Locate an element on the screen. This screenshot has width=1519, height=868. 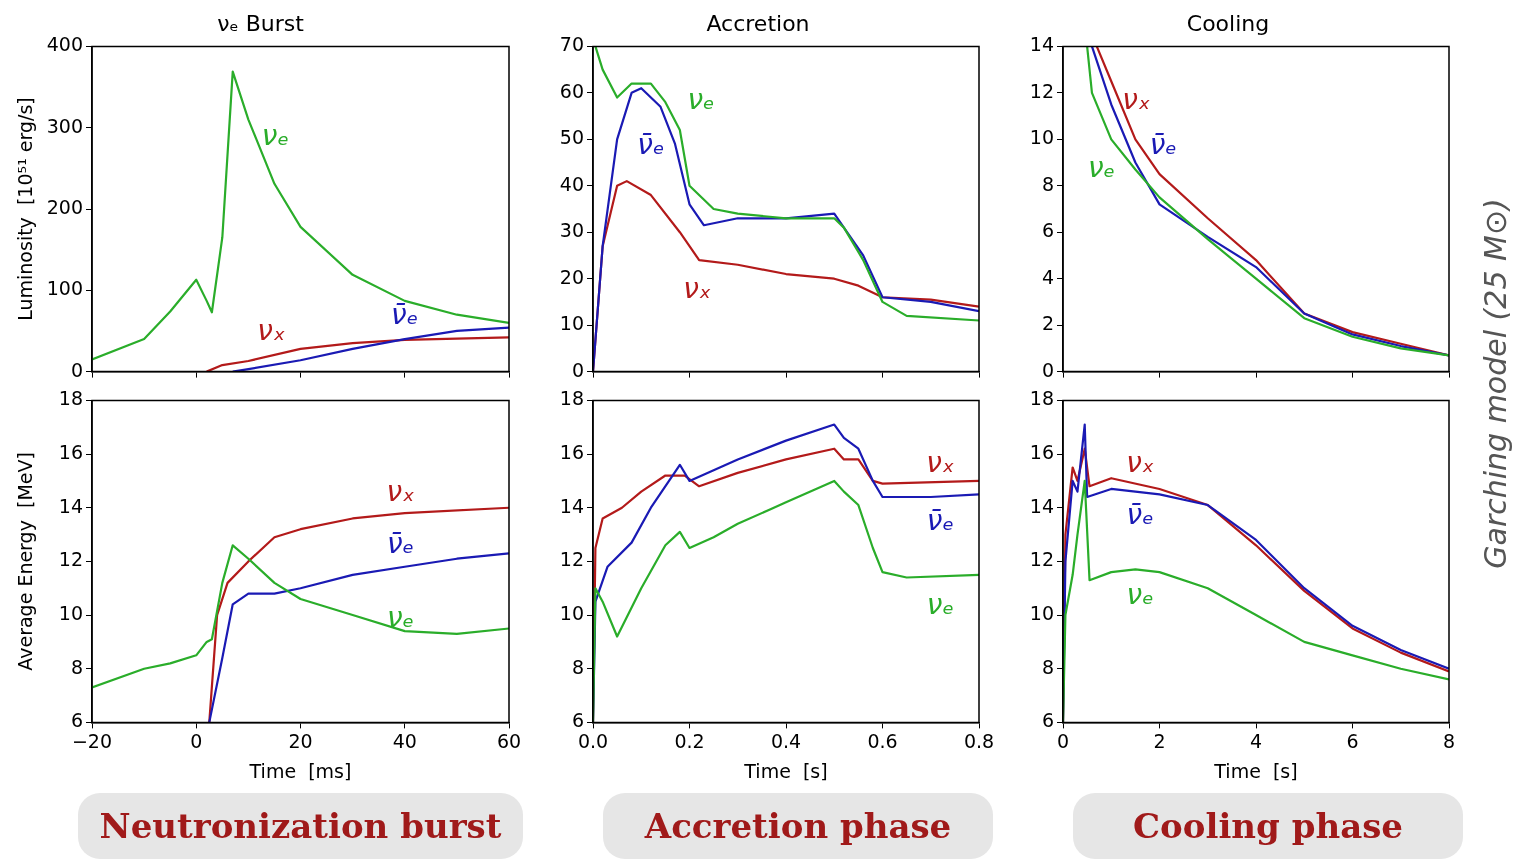
y-tick-label: 2 is located at coordinates (1047, 323).